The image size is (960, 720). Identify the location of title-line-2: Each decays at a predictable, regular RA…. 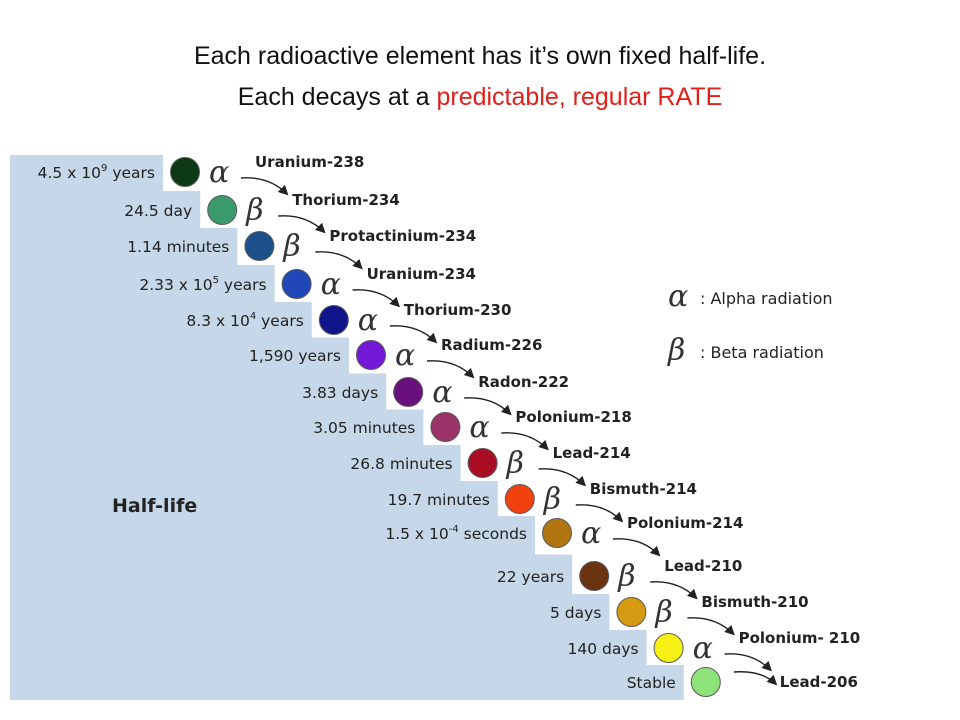
(480, 97).